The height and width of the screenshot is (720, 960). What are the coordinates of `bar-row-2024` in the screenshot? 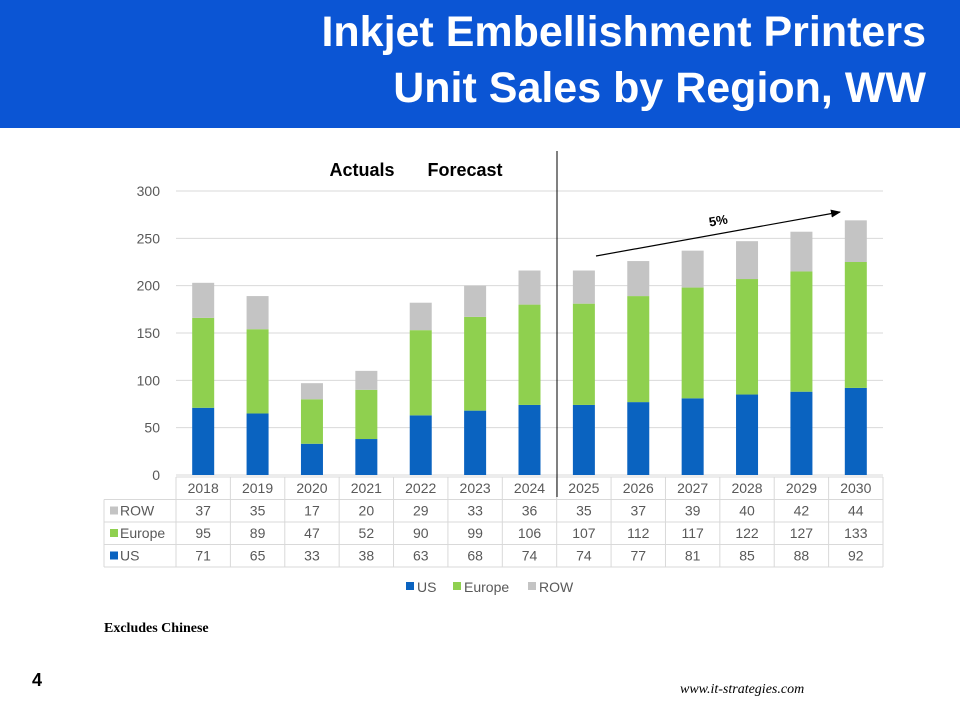 It's located at (529, 287).